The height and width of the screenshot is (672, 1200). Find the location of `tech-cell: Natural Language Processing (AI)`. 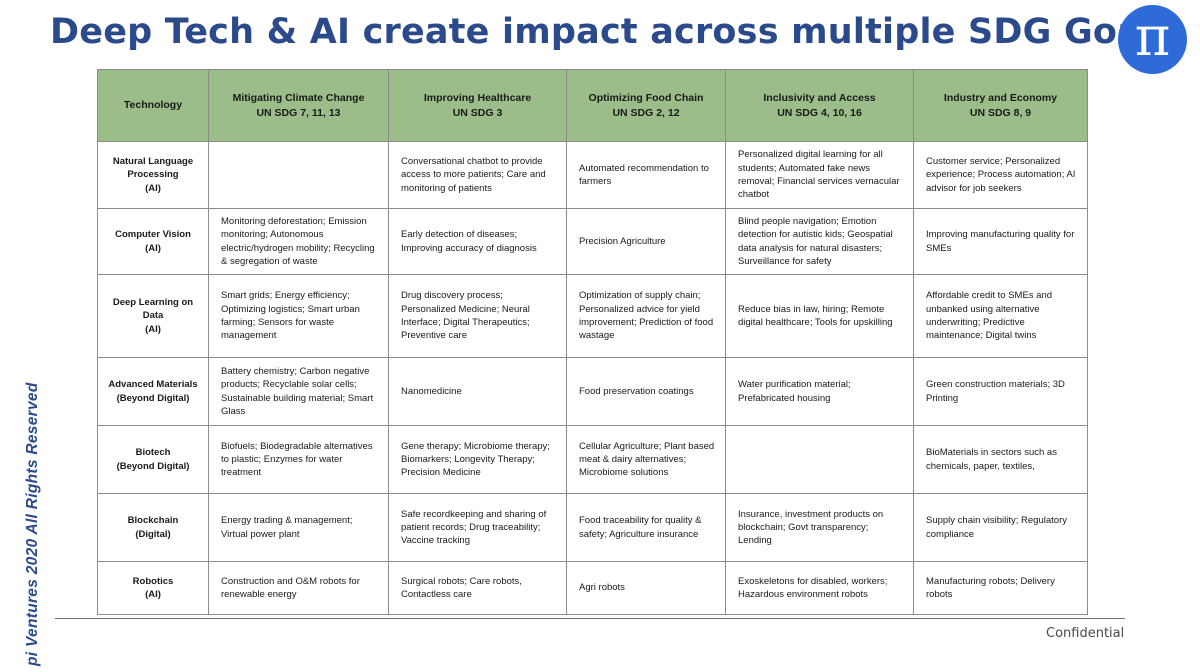

tech-cell: Natural Language Processing (AI) is located at coordinates (153, 175).